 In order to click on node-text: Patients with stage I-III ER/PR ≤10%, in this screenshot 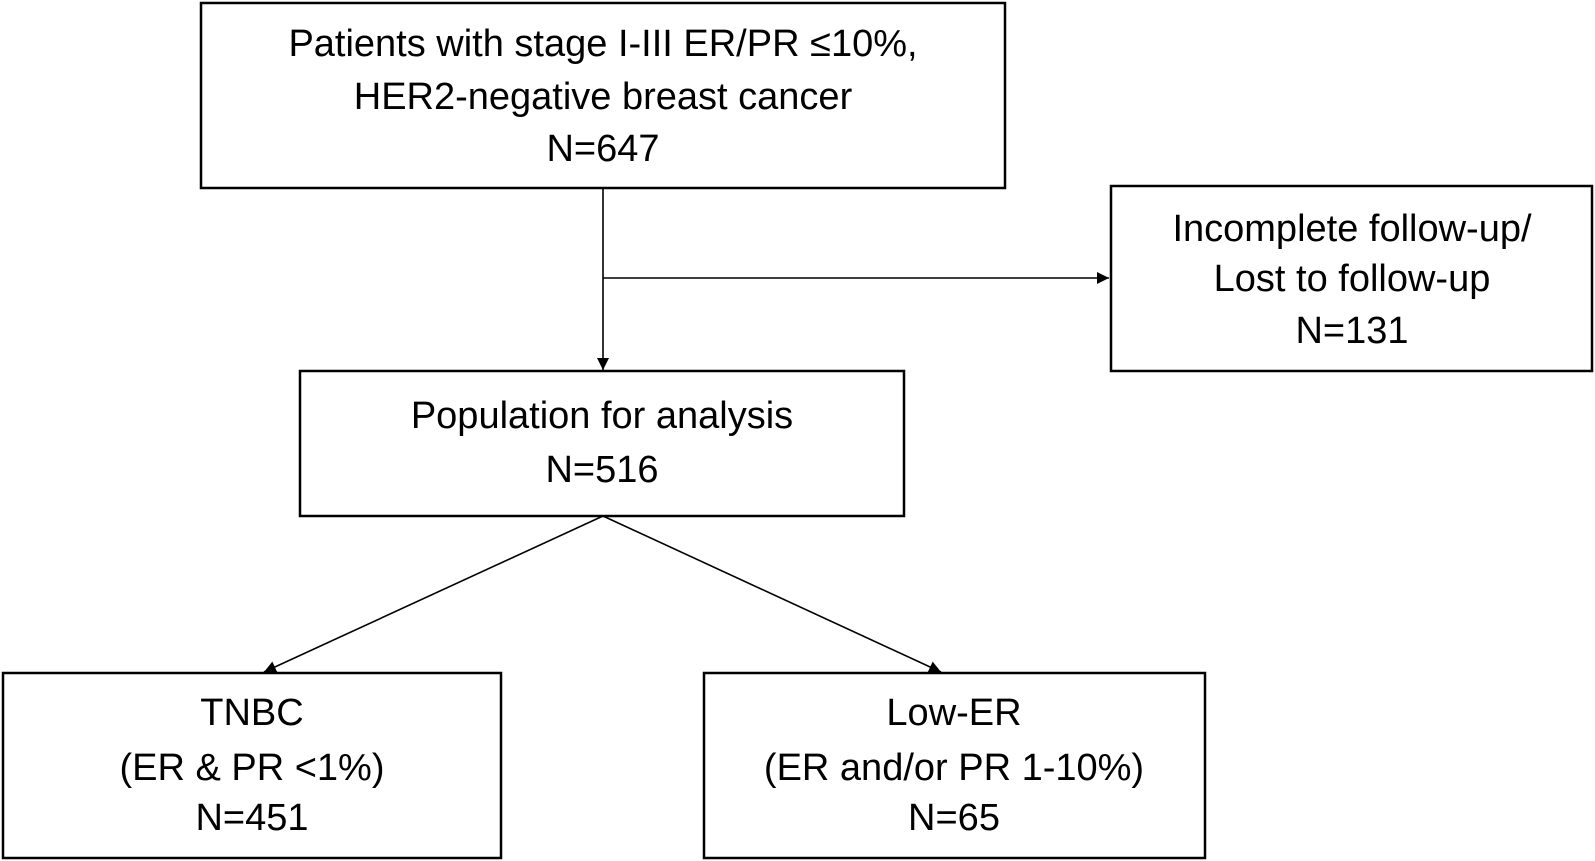, I will do `click(602, 44)`.